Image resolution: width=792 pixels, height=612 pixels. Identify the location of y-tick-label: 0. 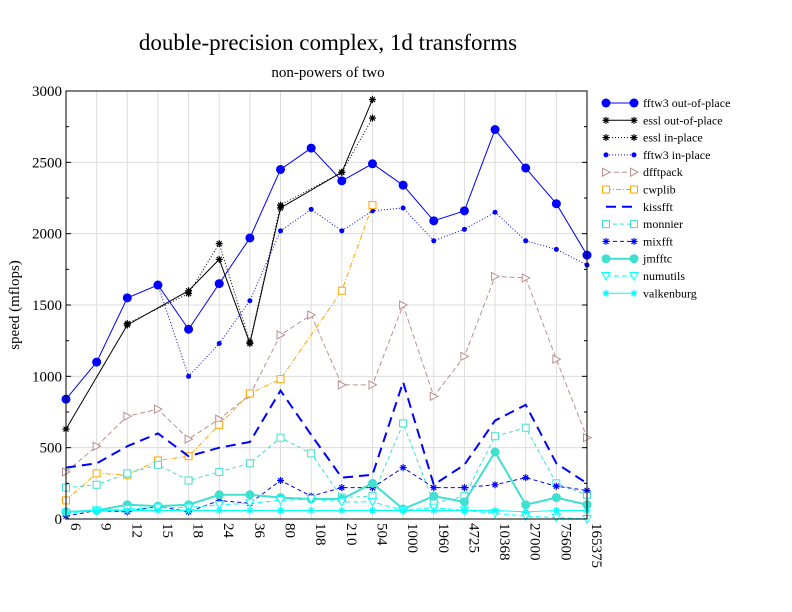
(59, 520).